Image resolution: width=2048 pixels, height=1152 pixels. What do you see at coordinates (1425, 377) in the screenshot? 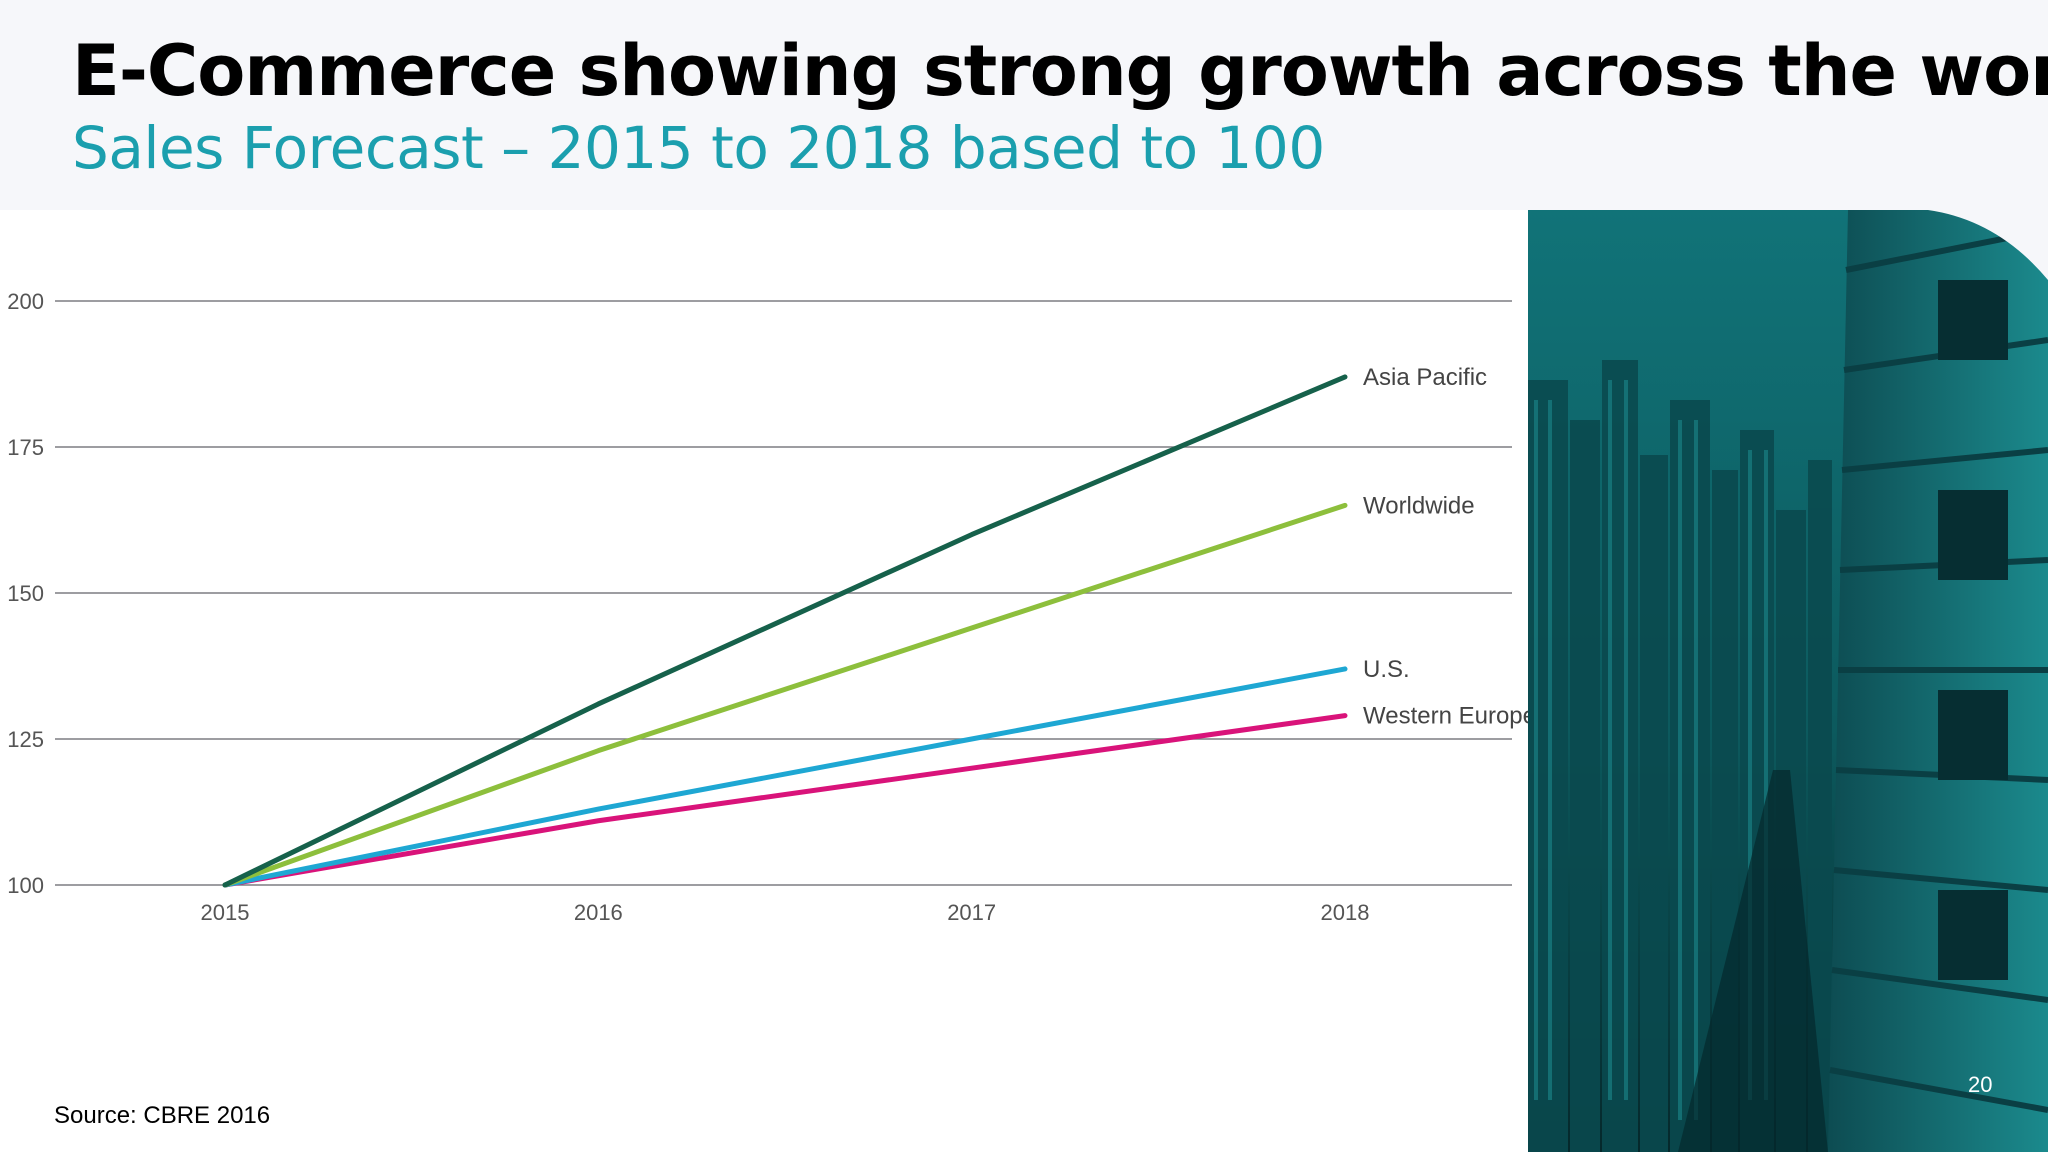
I see `series-label: Asia Pacific` at bounding box center [1425, 377].